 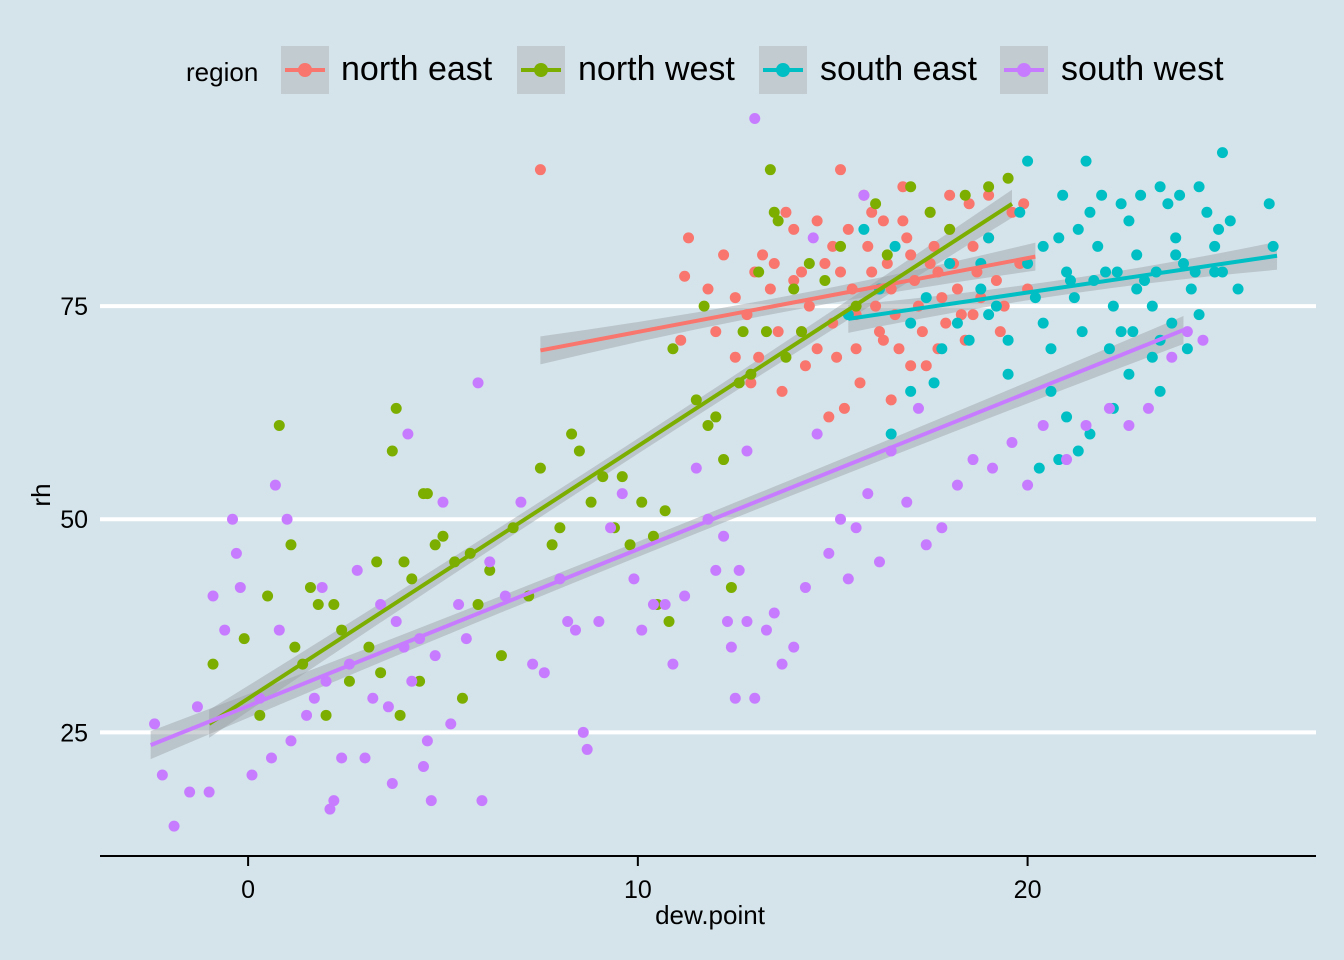 I want to click on legend-key-south-west, so click(x=1024, y=70).